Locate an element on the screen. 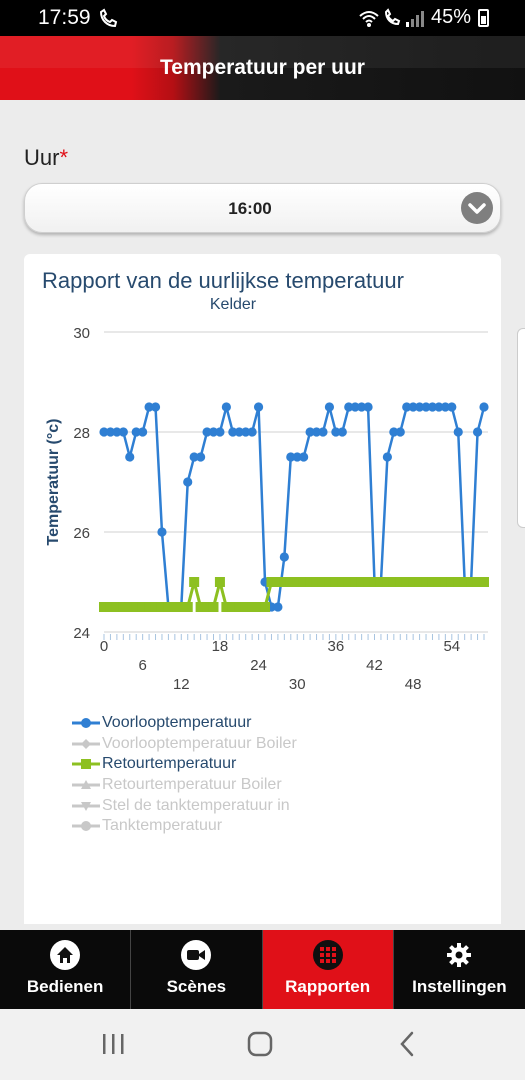  x-tick-label: 0 is located at coordinates (104, 646).